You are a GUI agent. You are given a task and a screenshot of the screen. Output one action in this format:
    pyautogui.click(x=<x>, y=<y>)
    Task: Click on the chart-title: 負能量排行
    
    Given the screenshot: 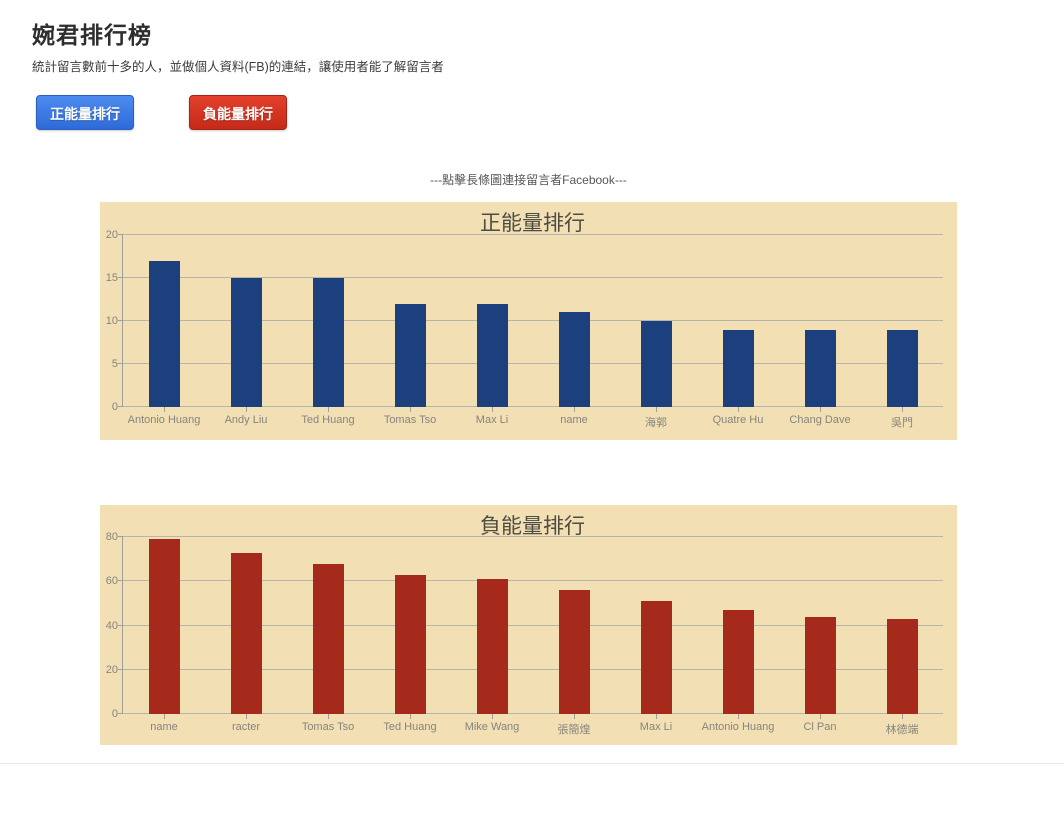 What is the action you would take?
    pyautogui.click(x=532, y=526)
    